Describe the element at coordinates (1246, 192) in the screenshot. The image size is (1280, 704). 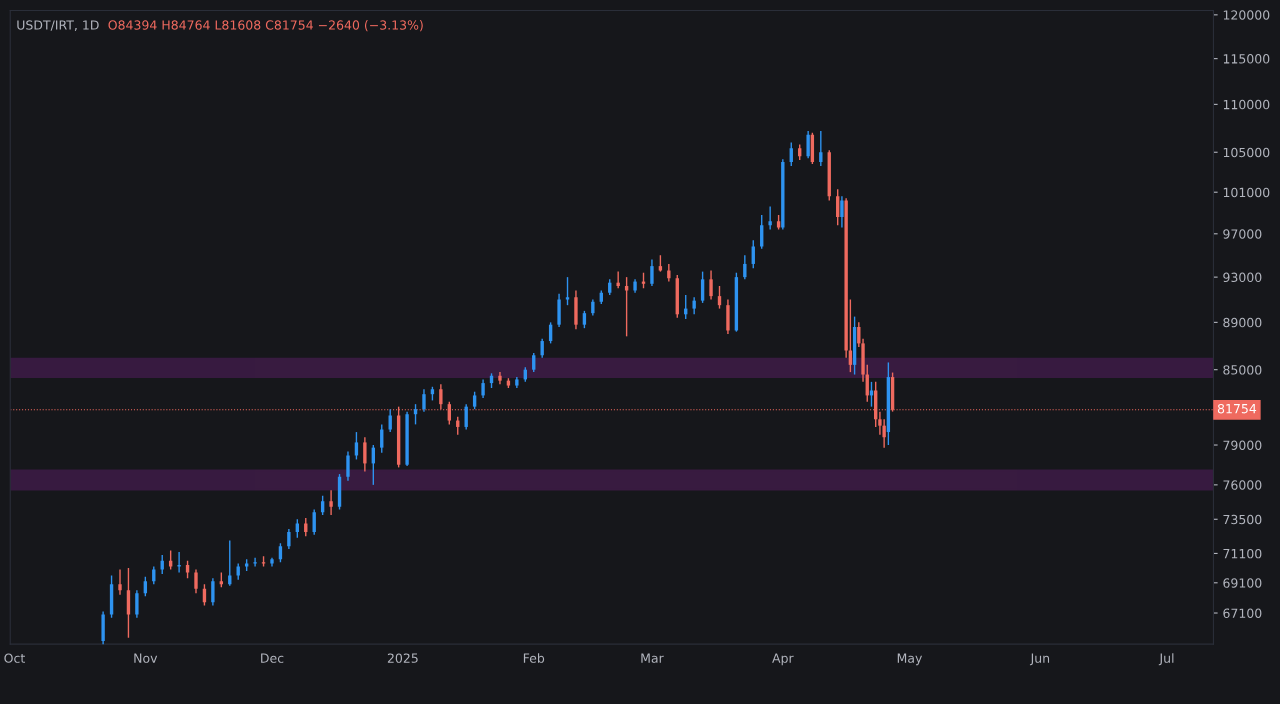
I see `y-tick-label: 101000` at that location.